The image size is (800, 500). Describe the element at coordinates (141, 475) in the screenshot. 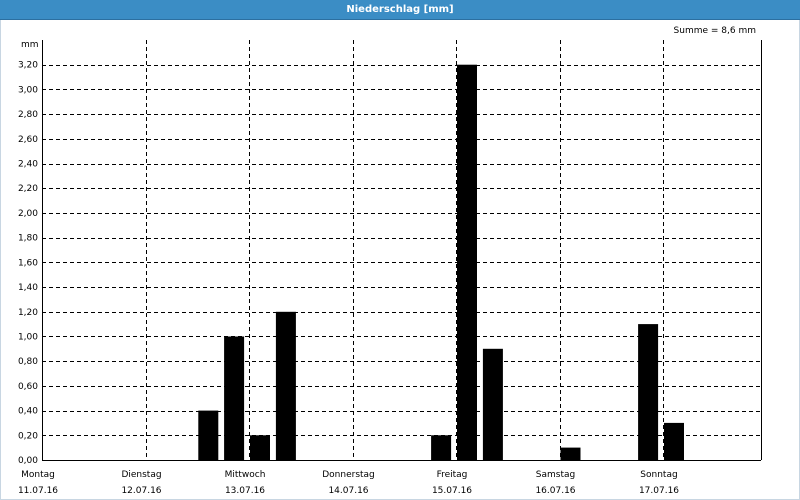

I see `x-day-label: Dienstag` at that location.